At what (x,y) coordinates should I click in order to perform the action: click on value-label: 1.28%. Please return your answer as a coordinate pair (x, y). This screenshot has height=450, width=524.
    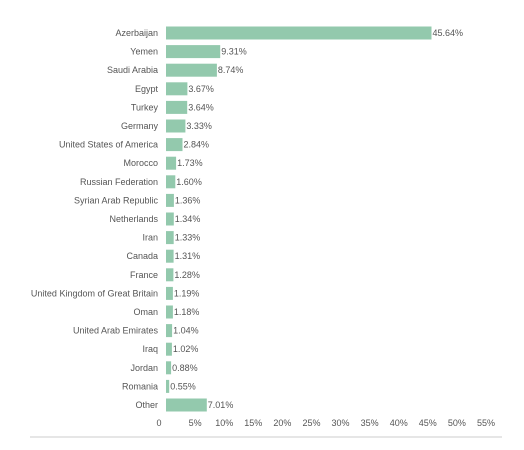
    Looking at the image, I should click on (187, 275).